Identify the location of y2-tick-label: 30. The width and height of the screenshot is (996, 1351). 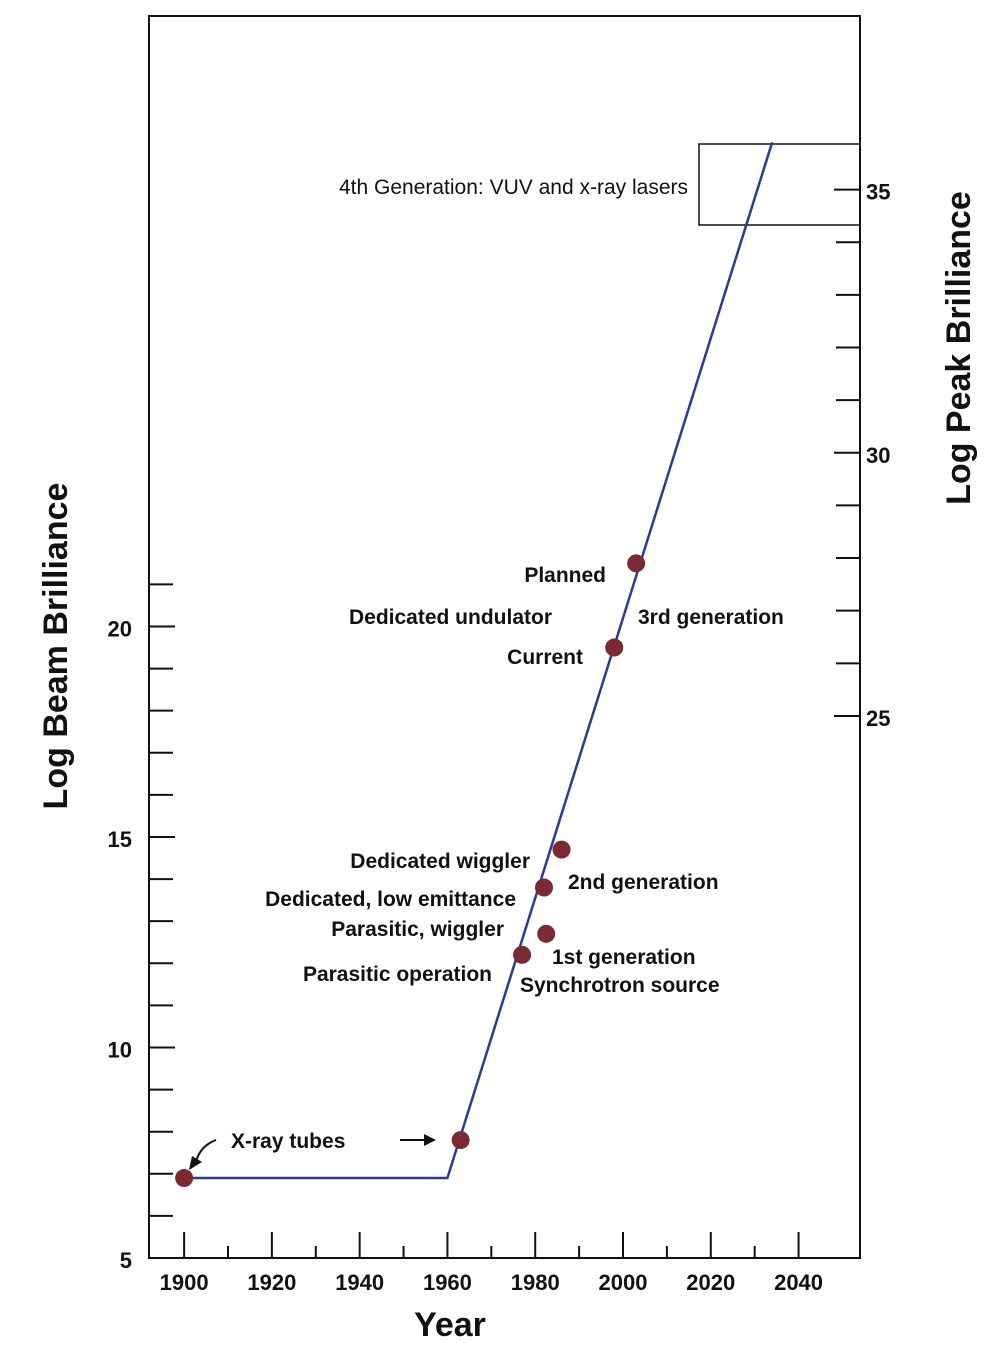
(878, 455).